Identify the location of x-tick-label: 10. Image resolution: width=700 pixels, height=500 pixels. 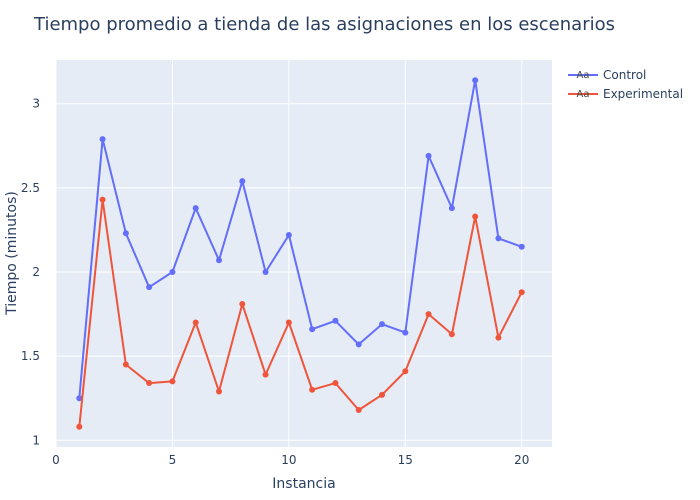
(288, 460).